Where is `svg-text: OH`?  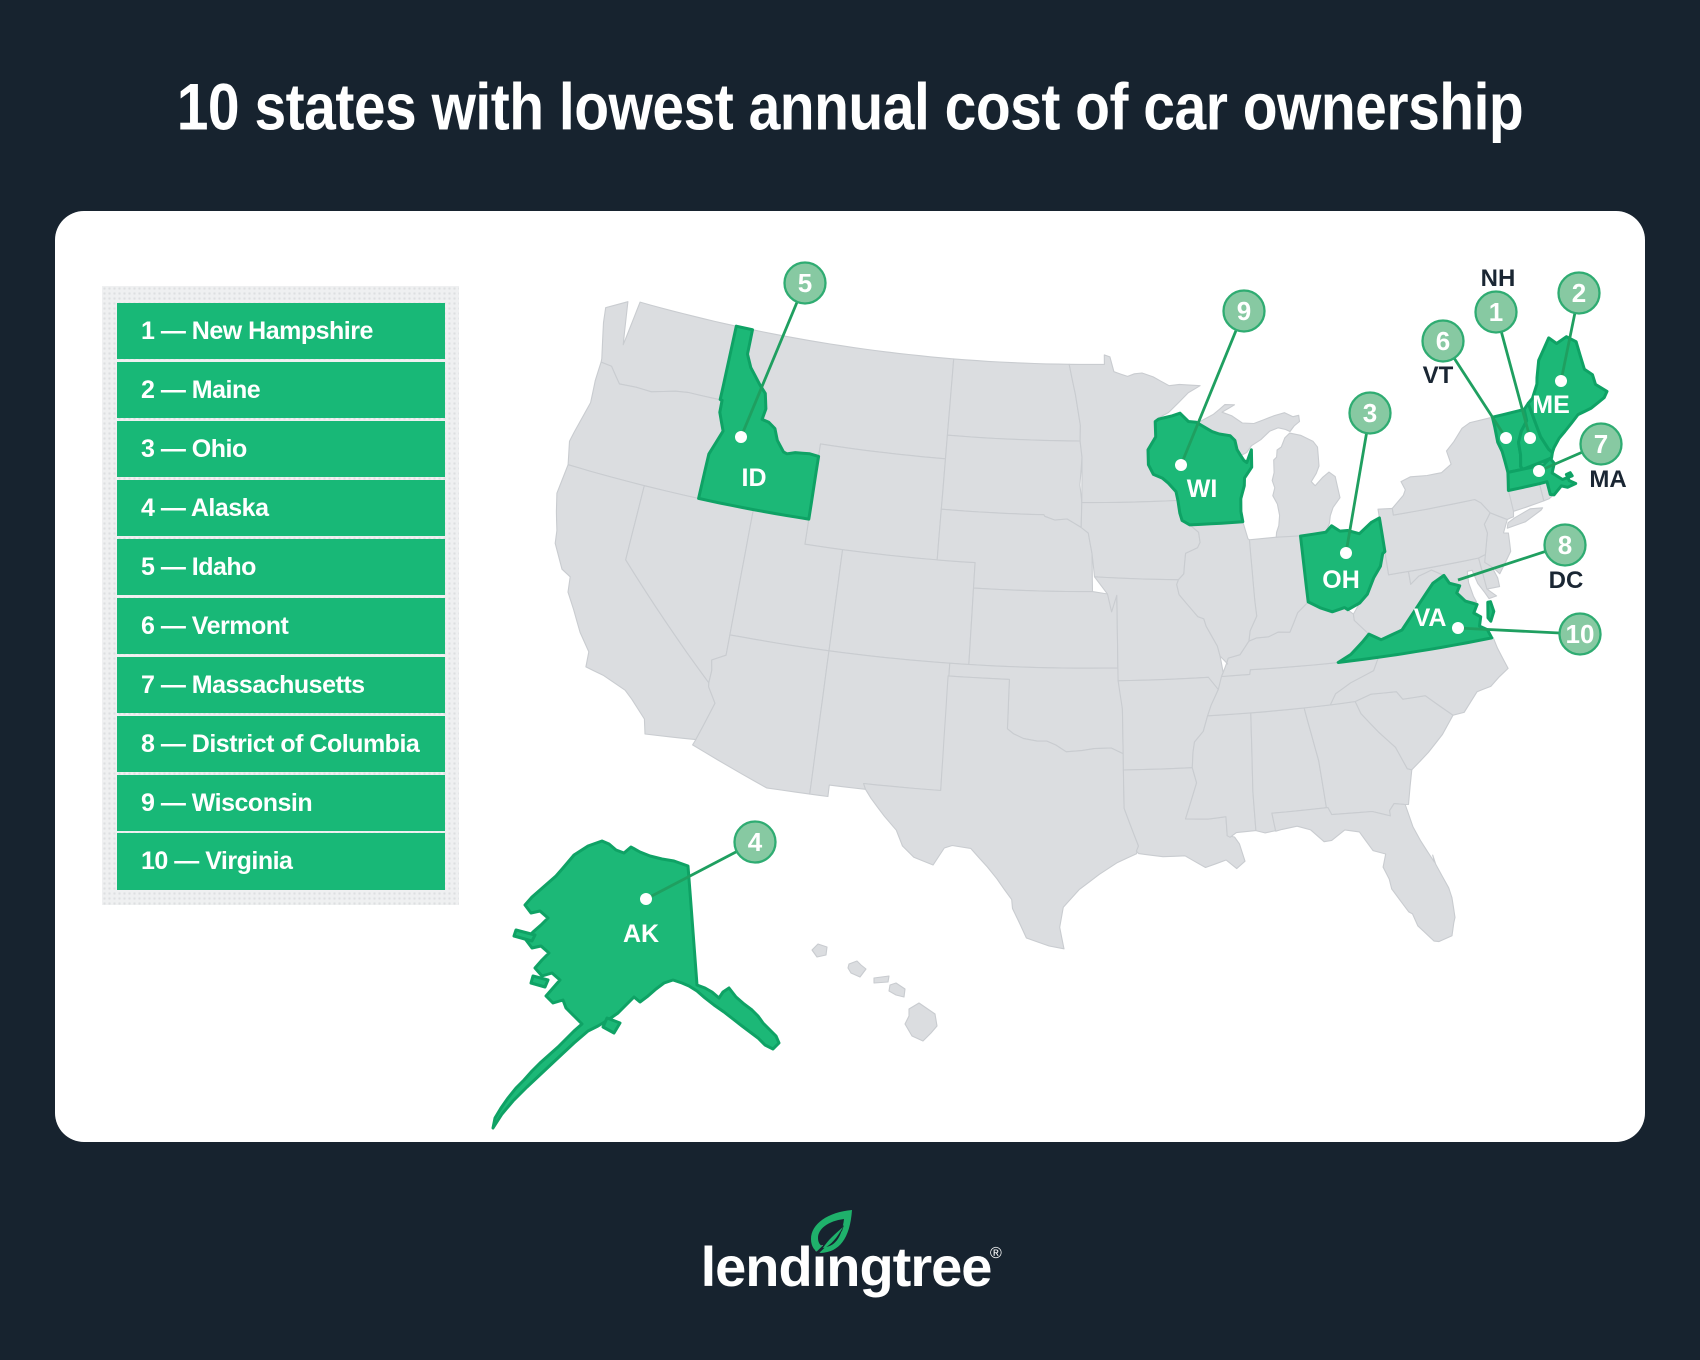
svg-text: OH is located at coordinates (1341, 580).